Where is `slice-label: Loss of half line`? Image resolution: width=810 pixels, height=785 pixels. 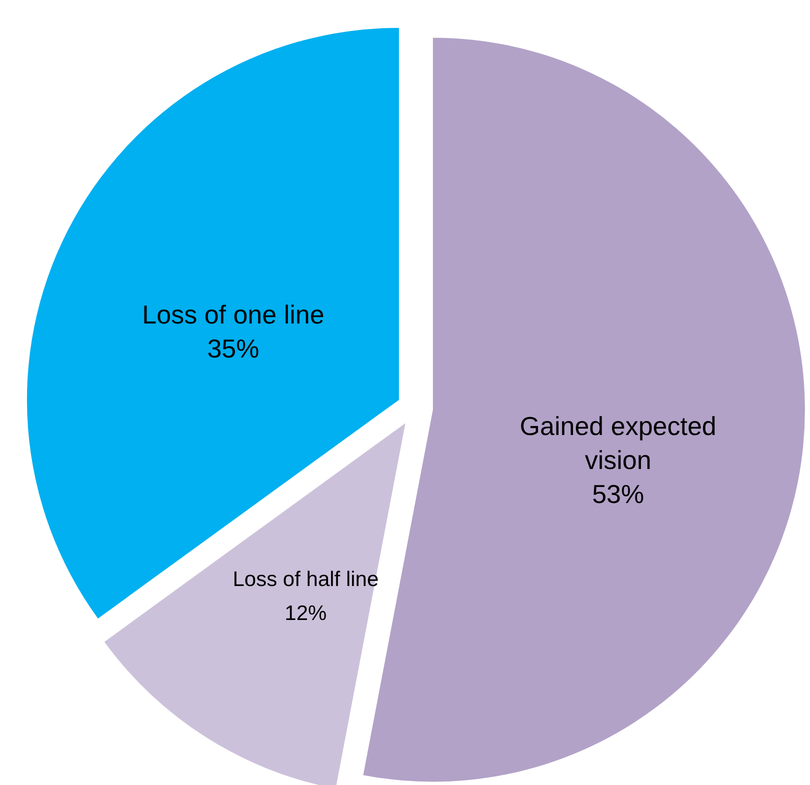 slice-label: Loss of half line is located at coordinates (305, 580).